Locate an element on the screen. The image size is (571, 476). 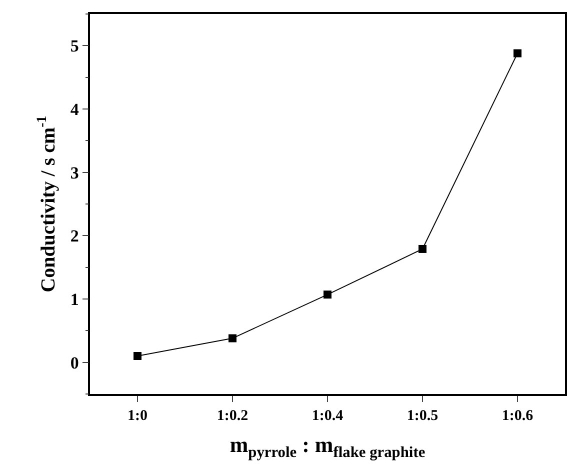
y-tick-label: 0 is located at coordinates (74, 362).